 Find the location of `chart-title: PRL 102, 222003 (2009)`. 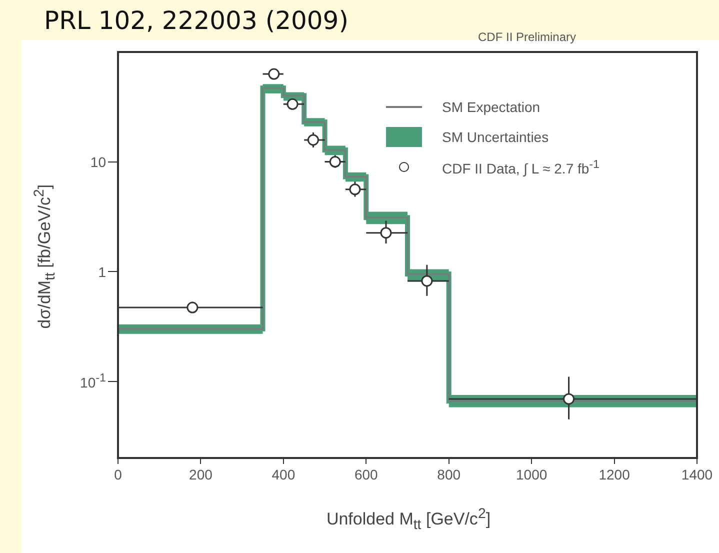

chart-title: PRL 102, 222003 (2009) is located at coordinates (196, 20).